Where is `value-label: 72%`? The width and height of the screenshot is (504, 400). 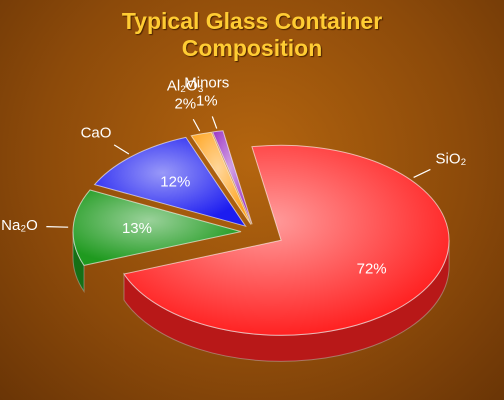 value-label: 72% is located at coordinates (372, 268).